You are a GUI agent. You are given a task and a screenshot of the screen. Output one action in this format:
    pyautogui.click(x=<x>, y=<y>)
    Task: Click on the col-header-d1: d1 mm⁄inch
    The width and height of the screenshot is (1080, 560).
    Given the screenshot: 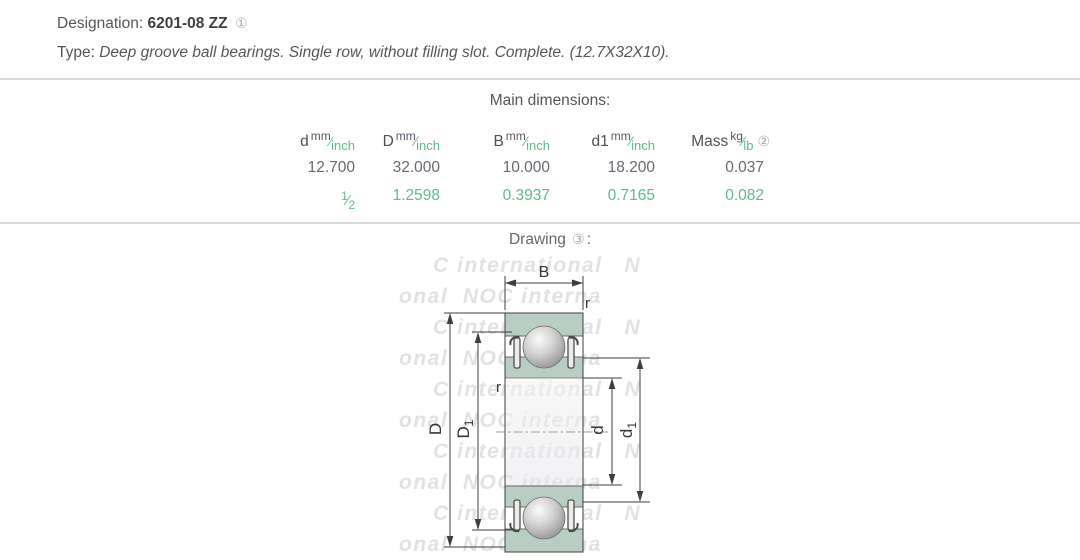 What is the action you would take?
    pyautogui.click(x=623, y=141)
    